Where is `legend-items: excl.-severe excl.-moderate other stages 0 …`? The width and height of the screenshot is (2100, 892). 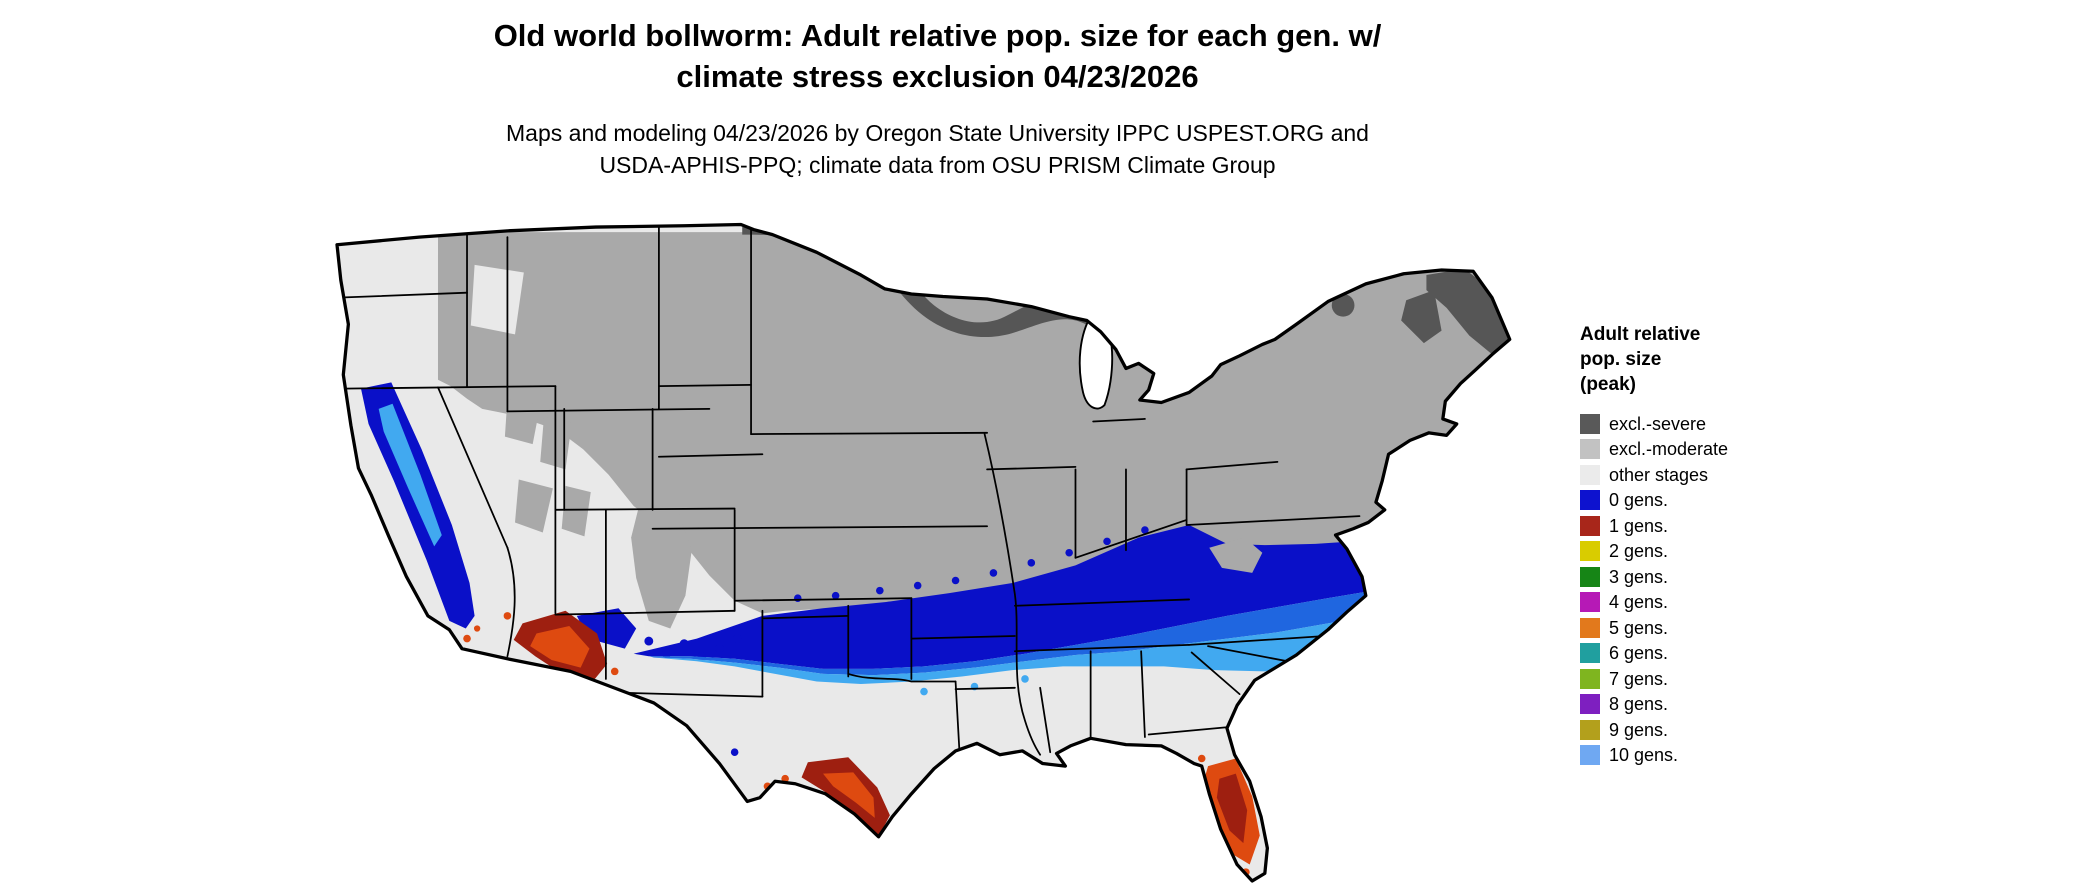 legend-items: excl.-severe excl.-moderate other stages 0 … is located at coordinates (1750, 589).